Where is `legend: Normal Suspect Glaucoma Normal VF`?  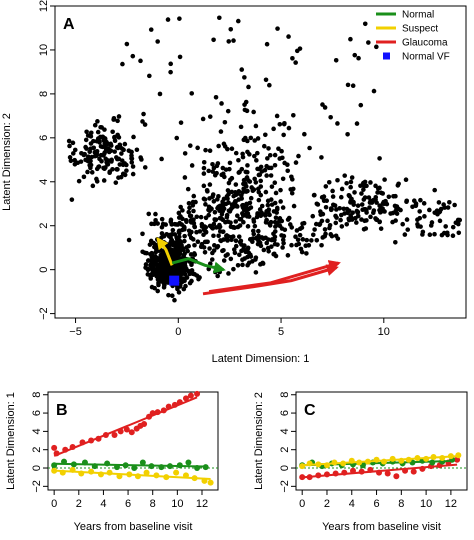 legend: Normal Suspect Glaucoma Normal VF is located at coordinates (413, 36).